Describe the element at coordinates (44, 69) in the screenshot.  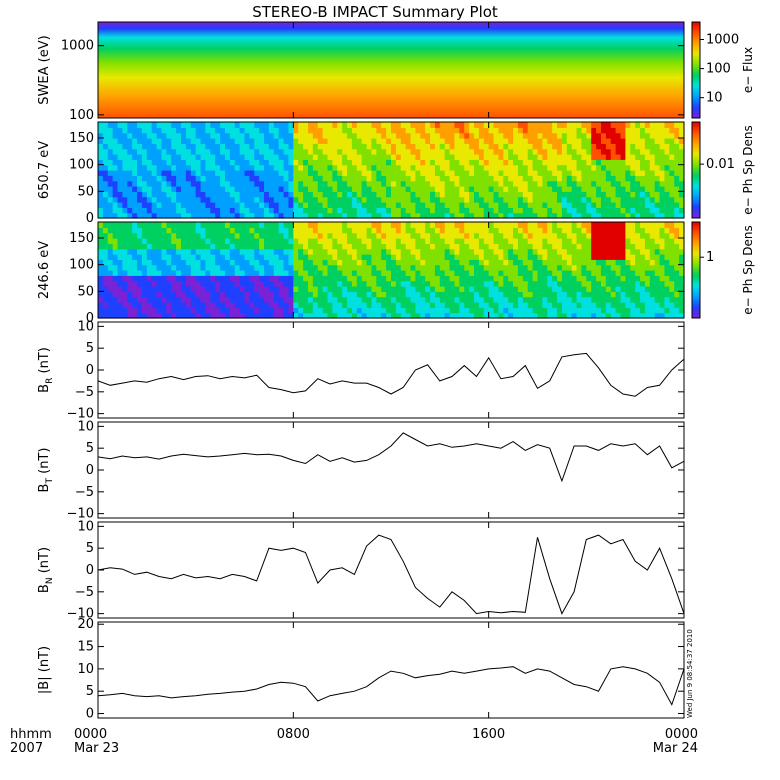
I see `swea-y-axis-label: SWEA (eV)` at that location.